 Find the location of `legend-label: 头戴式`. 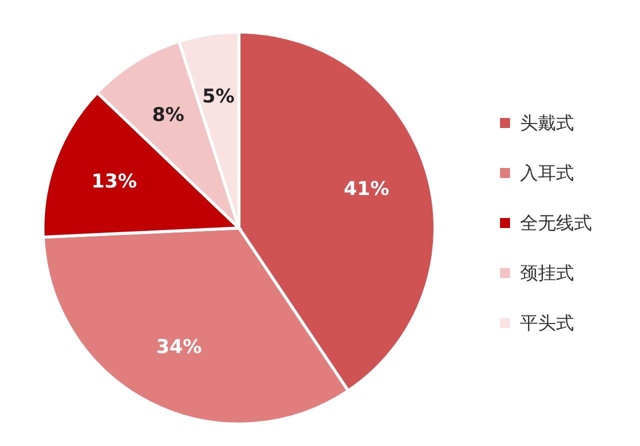

legend-label: 头戴式 is located at coordinates (547, 123).